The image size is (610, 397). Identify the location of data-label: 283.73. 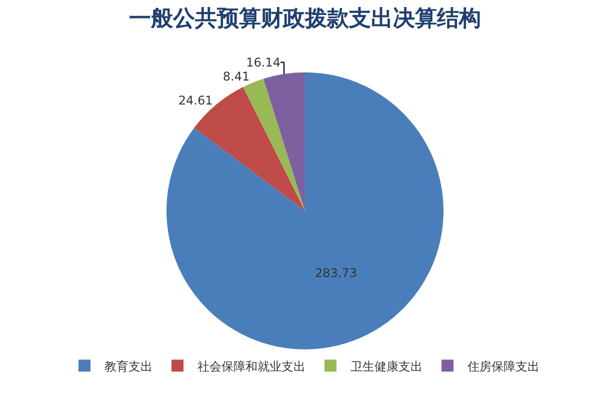
(335, 273).